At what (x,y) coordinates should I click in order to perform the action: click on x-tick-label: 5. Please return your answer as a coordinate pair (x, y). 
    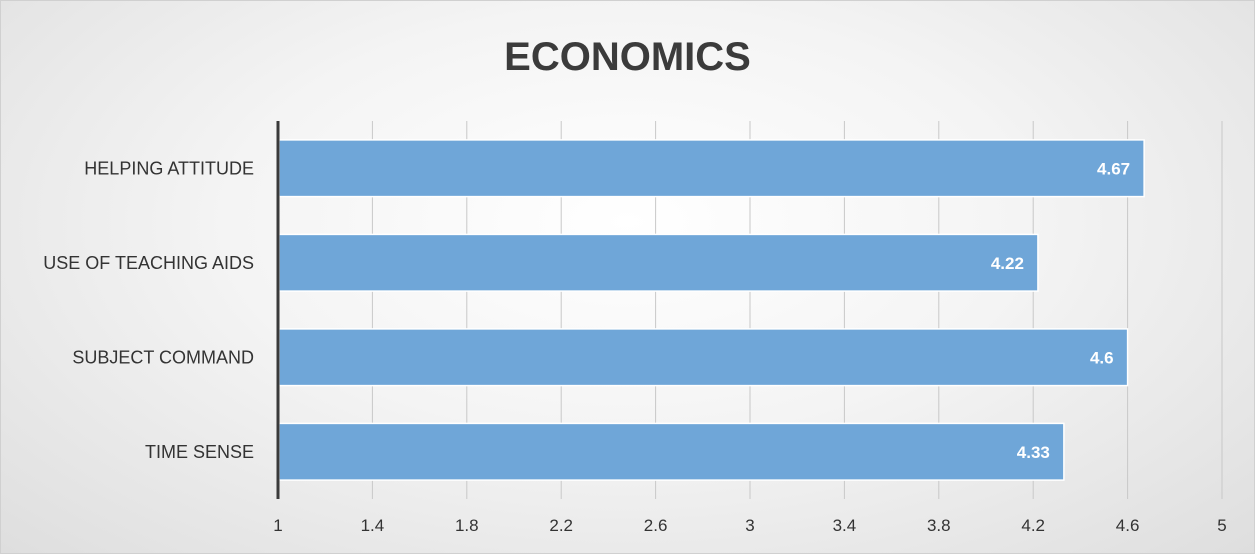
    Looking at the image, I should click on (1221, 525).